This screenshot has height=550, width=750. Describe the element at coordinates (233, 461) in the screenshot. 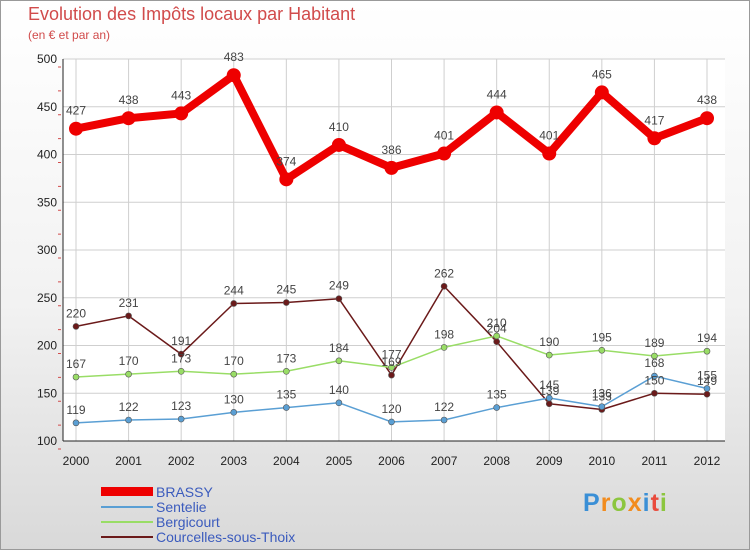

I see `x-tick-label: 2003` at that location.